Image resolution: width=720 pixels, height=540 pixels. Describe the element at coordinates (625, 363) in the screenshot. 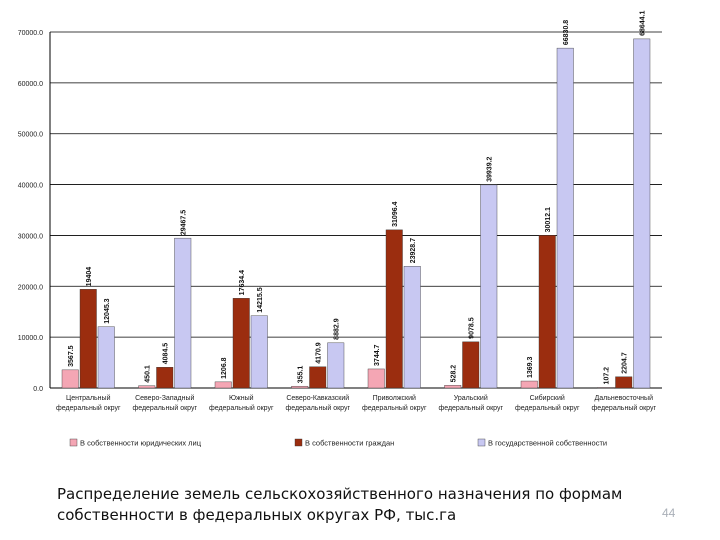

I see `data-label: 2204.7` at that location.